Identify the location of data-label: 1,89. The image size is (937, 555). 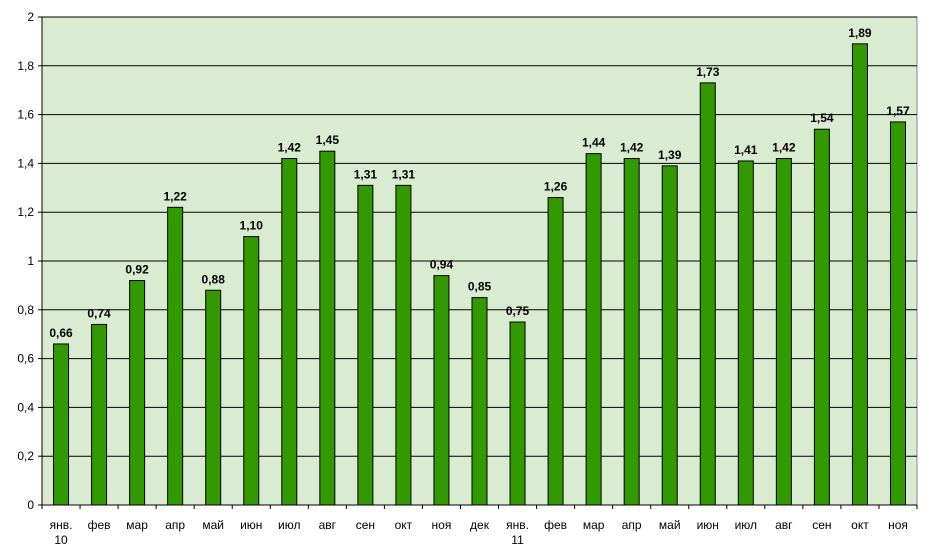
(860, 33).